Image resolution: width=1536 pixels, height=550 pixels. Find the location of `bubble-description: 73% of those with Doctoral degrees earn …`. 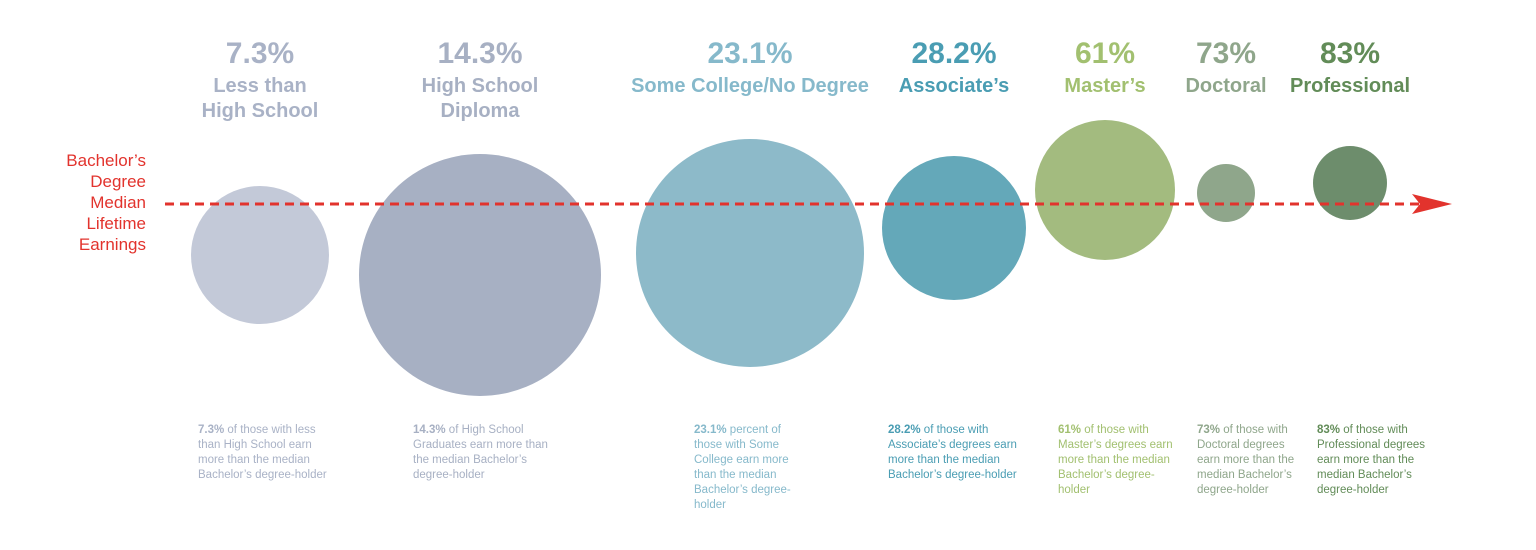

bubble-description: 73% of those with Doctoral degrees earn … is located at coordinates (1249, 460).